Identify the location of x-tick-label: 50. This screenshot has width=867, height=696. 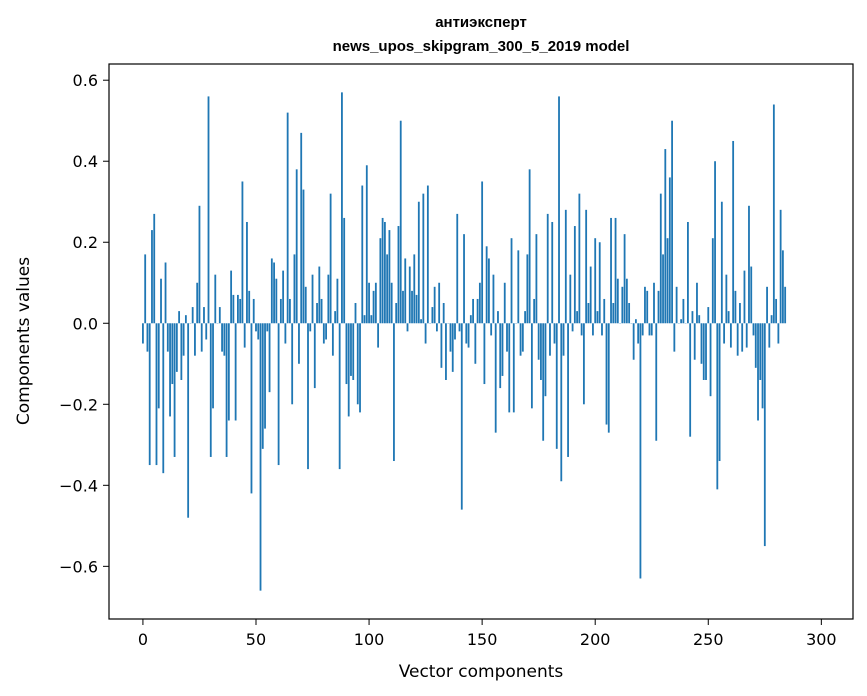
(256, 639).